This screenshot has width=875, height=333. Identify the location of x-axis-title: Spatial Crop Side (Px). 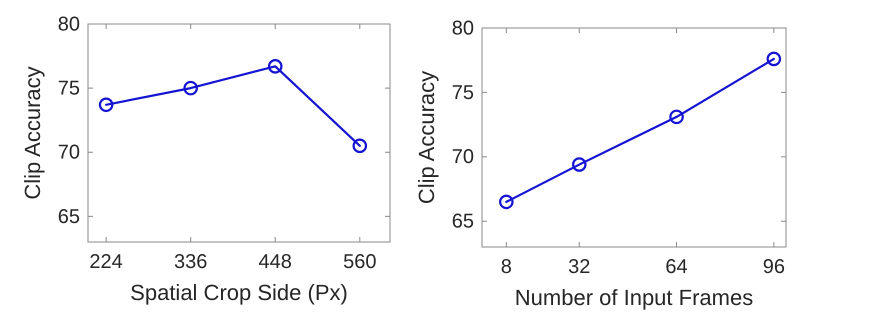
(239, 292).